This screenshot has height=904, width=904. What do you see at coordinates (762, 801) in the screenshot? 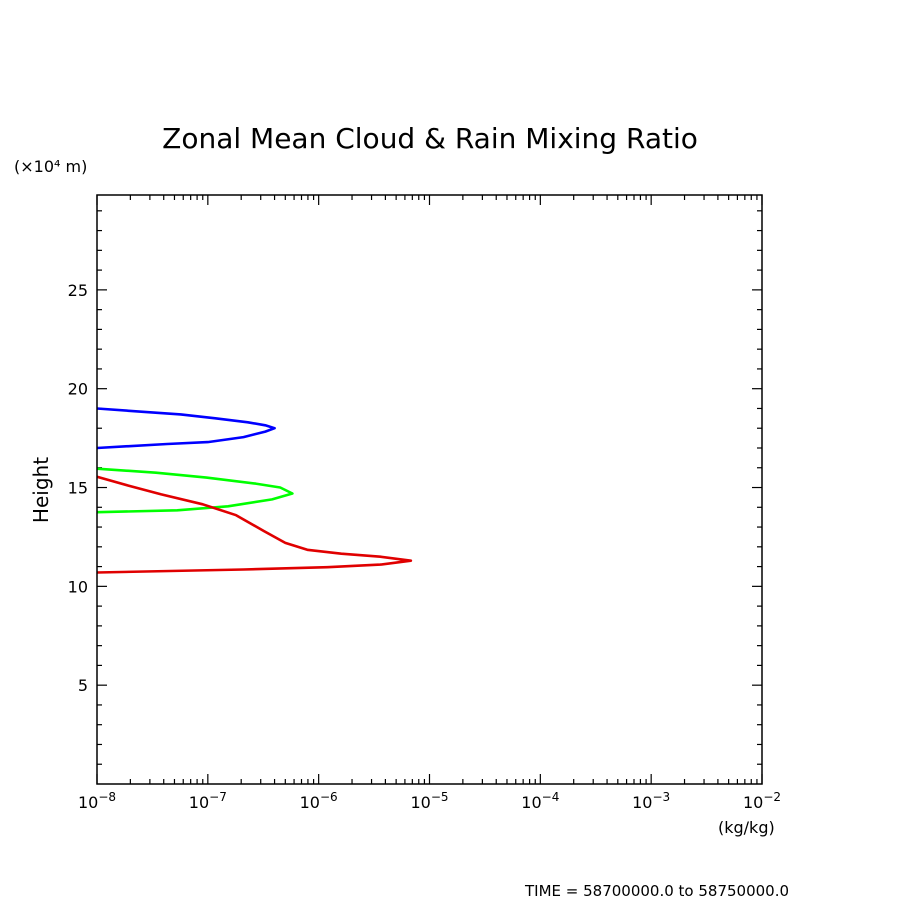
I see `x-tick-label: 10⁻²` at bounding box center [762, 801].